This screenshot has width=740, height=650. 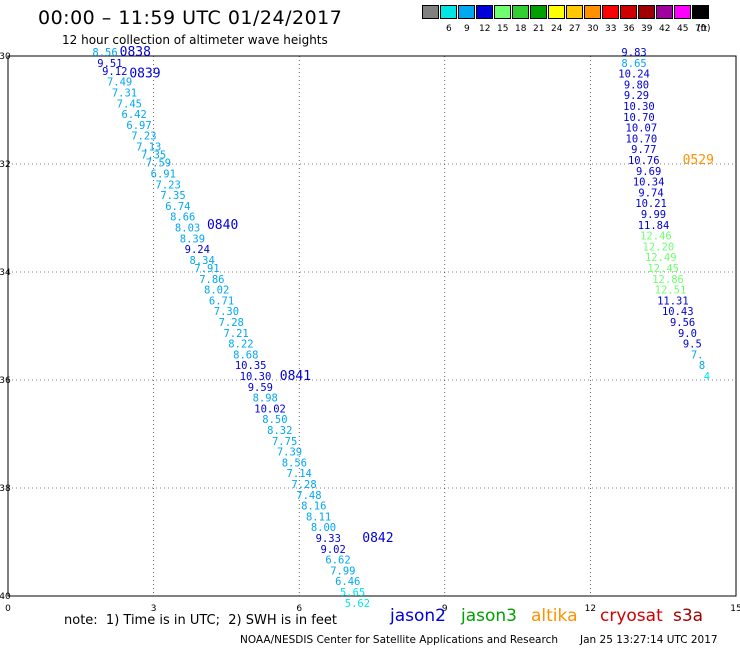 I want to click on generated-timestamp: Jan 25 13:27:14 UTC 2017, so click(x=649, y=640).